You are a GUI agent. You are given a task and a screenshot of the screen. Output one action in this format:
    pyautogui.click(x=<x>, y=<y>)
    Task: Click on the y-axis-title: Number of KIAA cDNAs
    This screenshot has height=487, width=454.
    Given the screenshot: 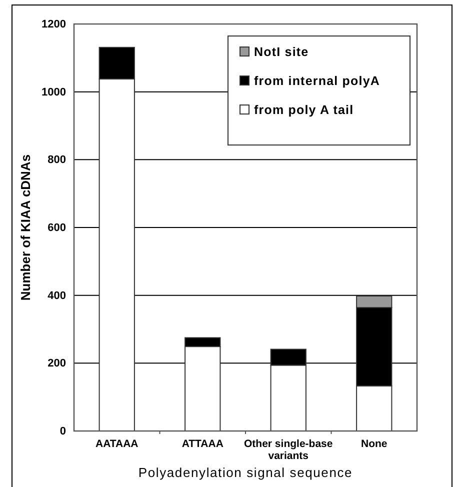 What is the action you would take?
    pyautogui.click(x=25, y=227)
    